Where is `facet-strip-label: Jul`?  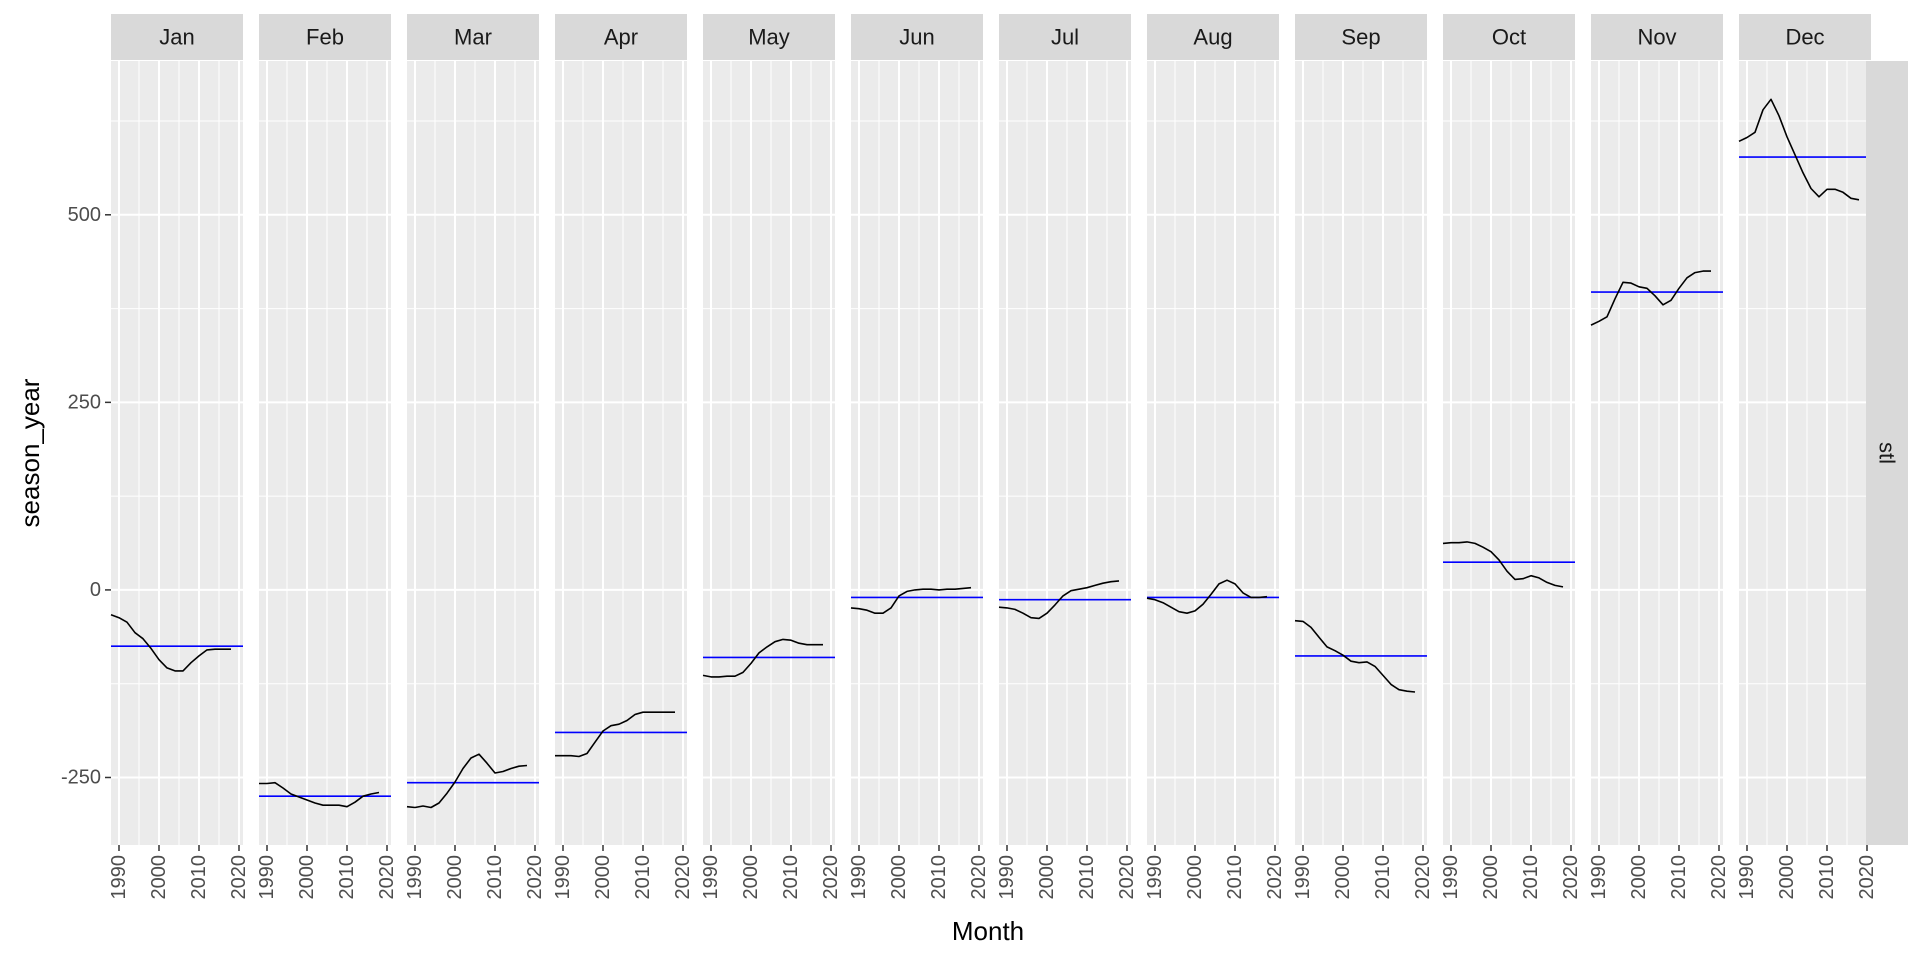
facet-strip-label: Jul is located at coordinates (1065, 37).